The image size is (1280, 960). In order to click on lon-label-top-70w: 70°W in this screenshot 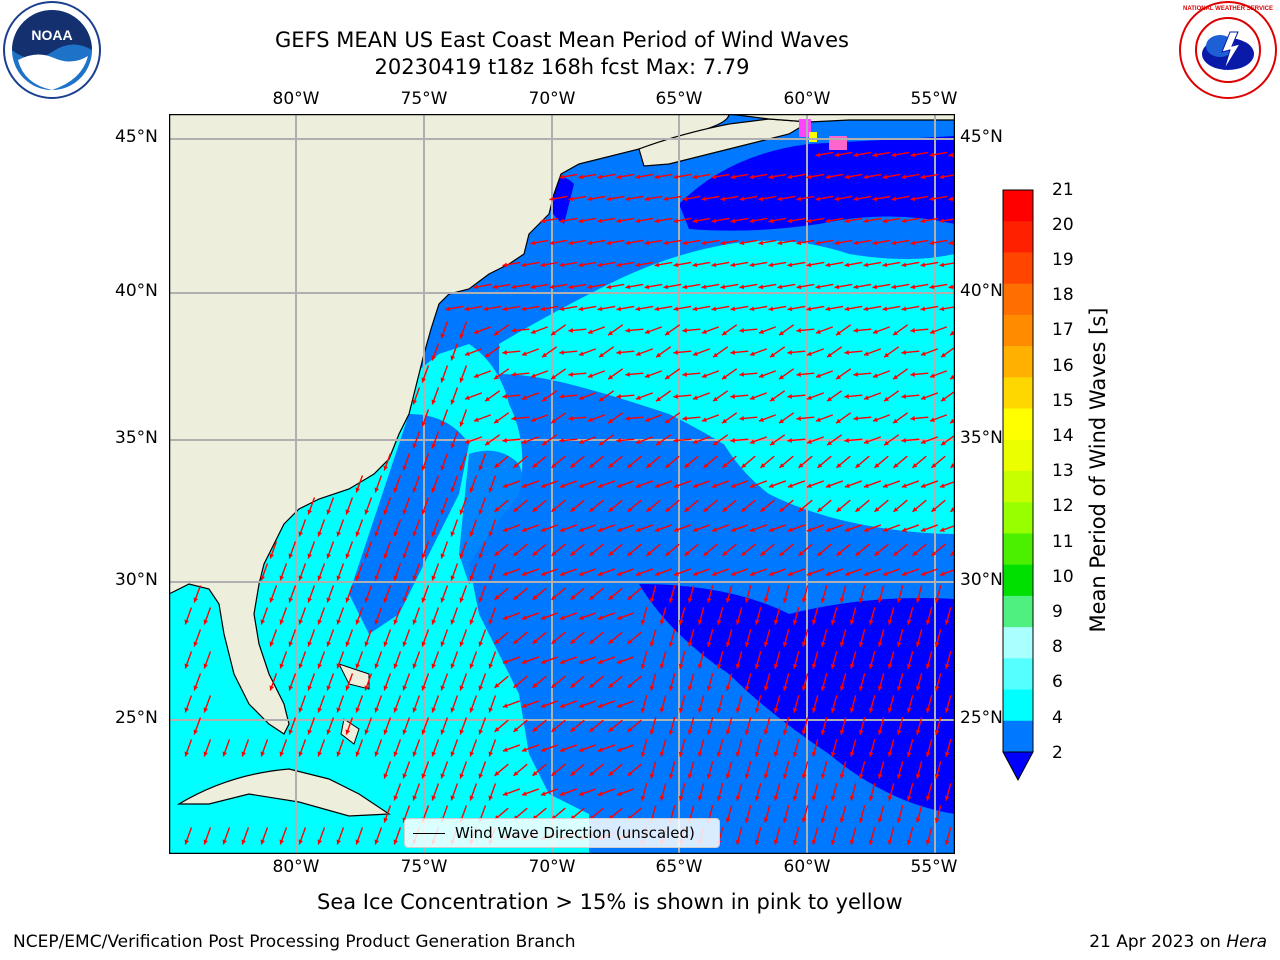, I will do `click(552, 99)`.